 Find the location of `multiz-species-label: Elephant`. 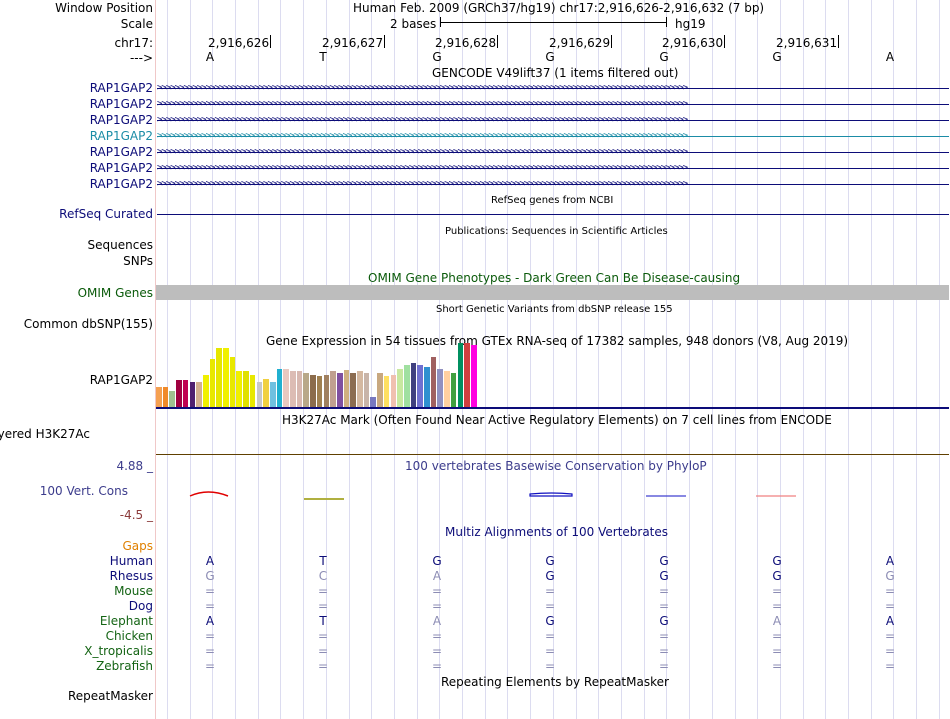

multiz-species-label: Elephant is located at coordinates (126, 621).